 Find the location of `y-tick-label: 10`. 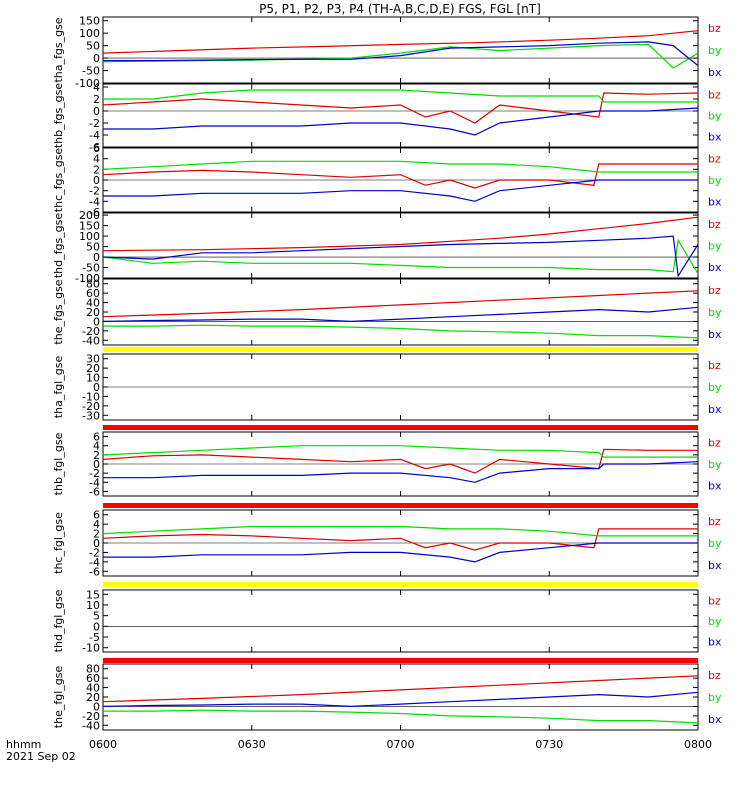

y-tick-label: 10 is located at coordinates (93, 605).